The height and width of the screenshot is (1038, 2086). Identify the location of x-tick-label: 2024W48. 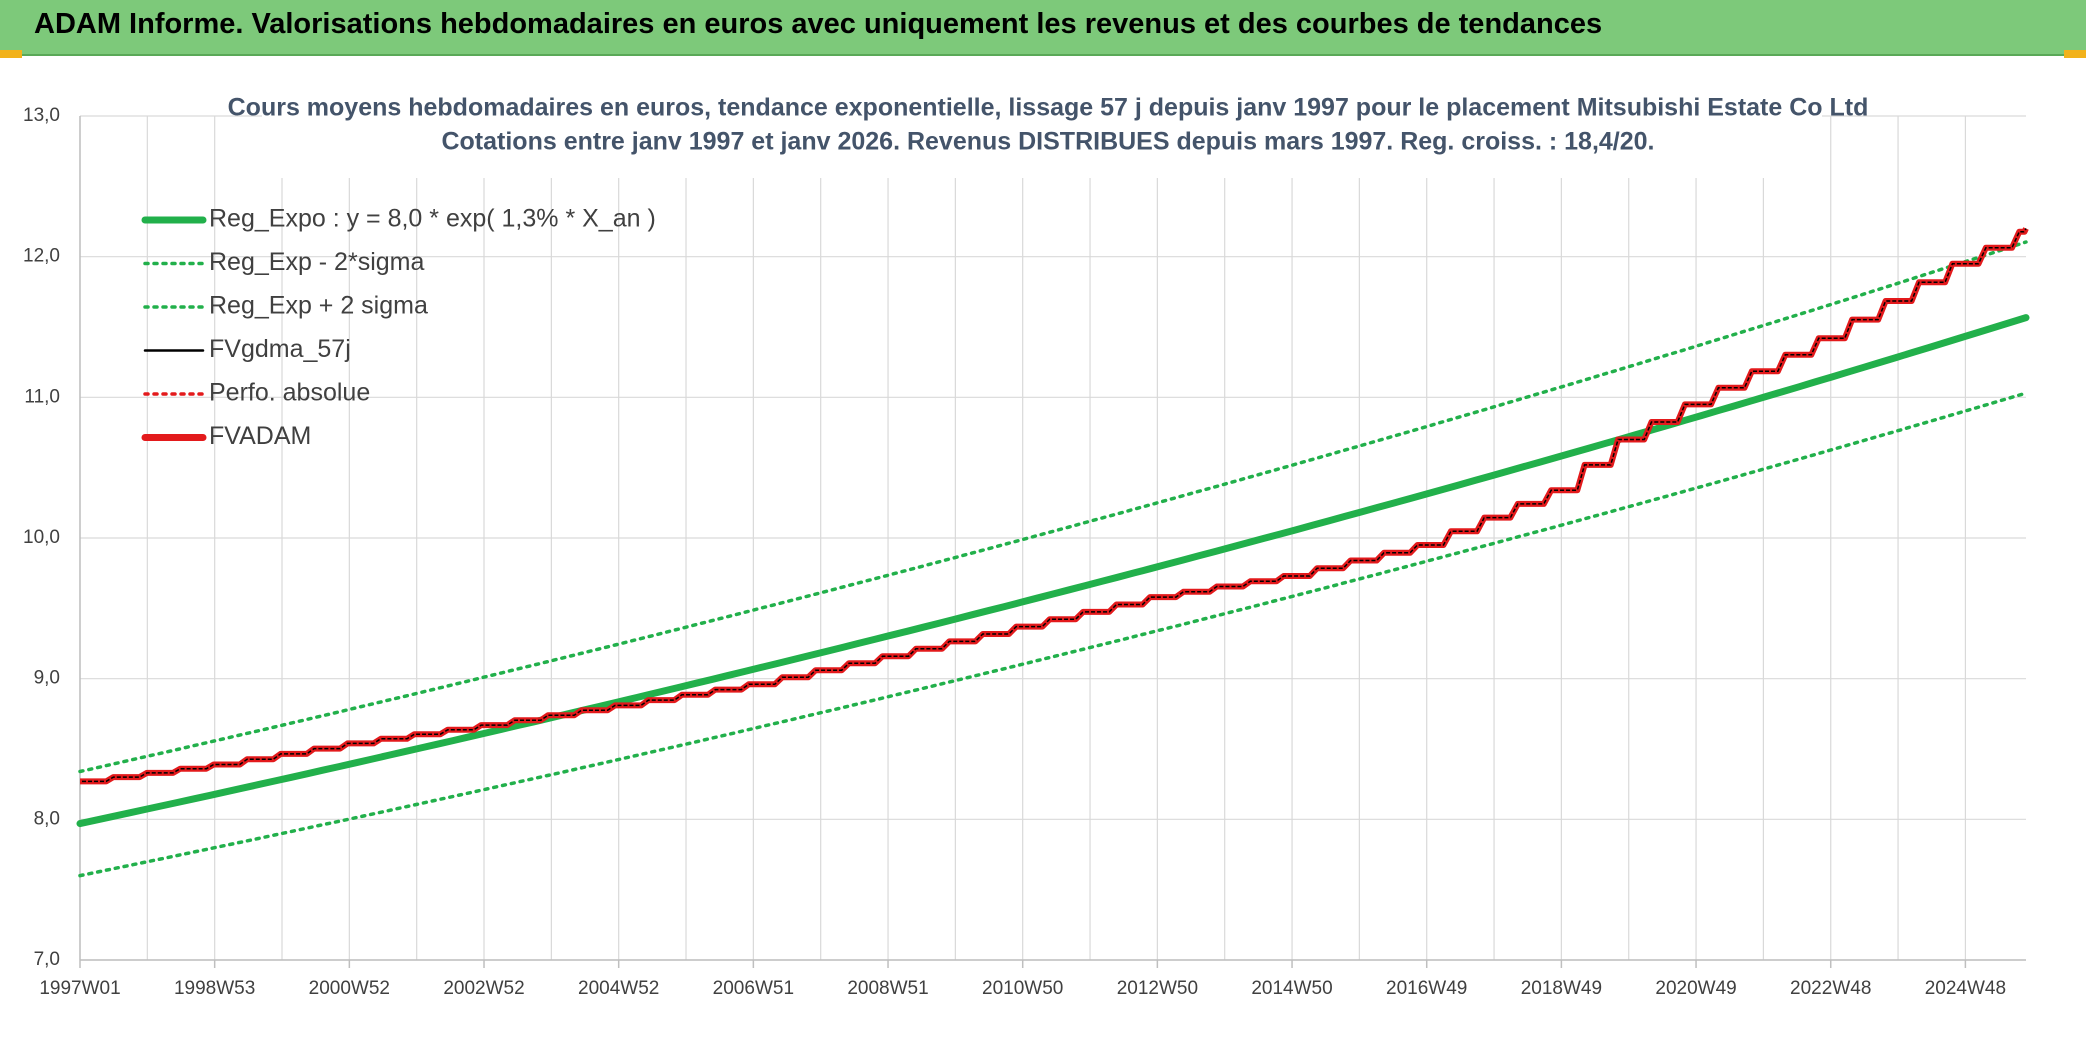
(1965, 988).